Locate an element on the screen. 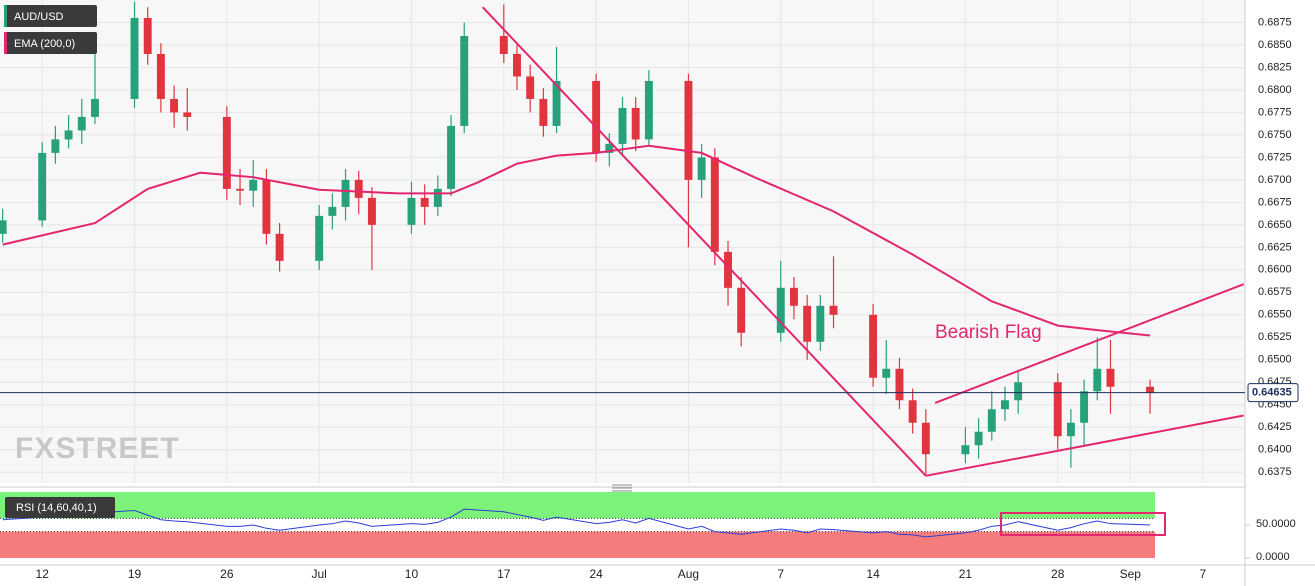  y-tick-label: 0.6650 is located at coordinates (1275, 225).